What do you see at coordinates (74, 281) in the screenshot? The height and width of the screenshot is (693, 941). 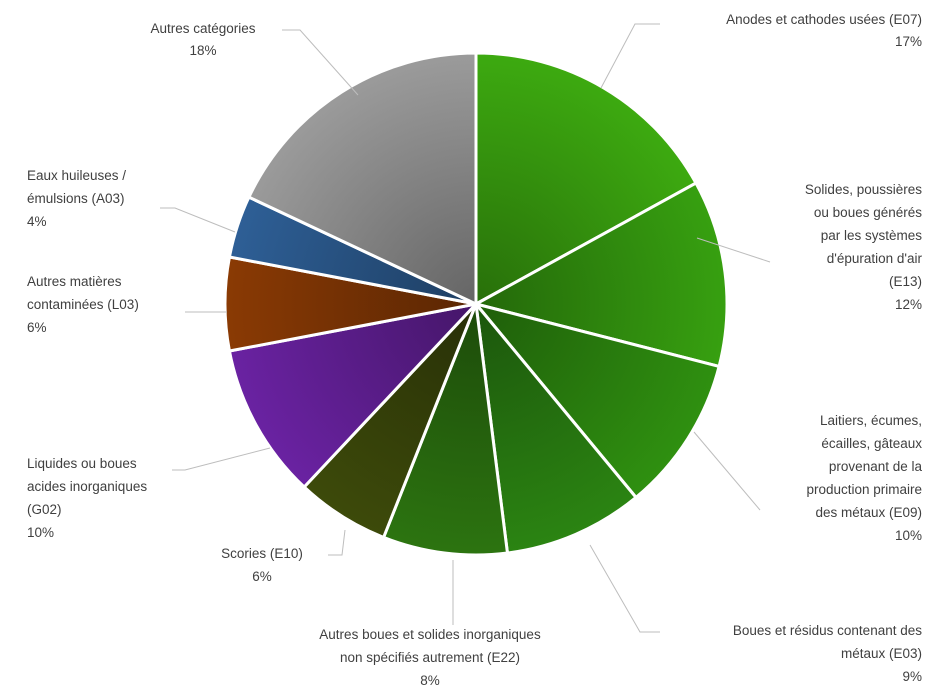 I see `slice-label-line: Autres matières` at bounding box center [74, 281].